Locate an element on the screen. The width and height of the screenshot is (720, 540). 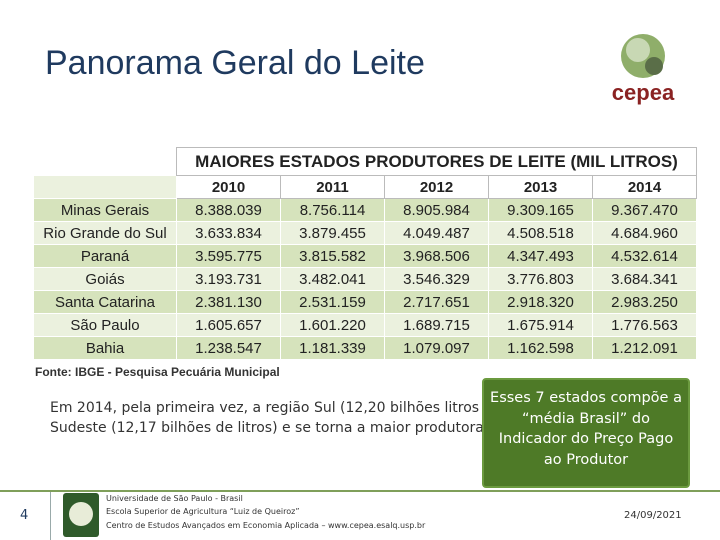
value-cell: 3.968.506 is located at coordinates (436, 256).